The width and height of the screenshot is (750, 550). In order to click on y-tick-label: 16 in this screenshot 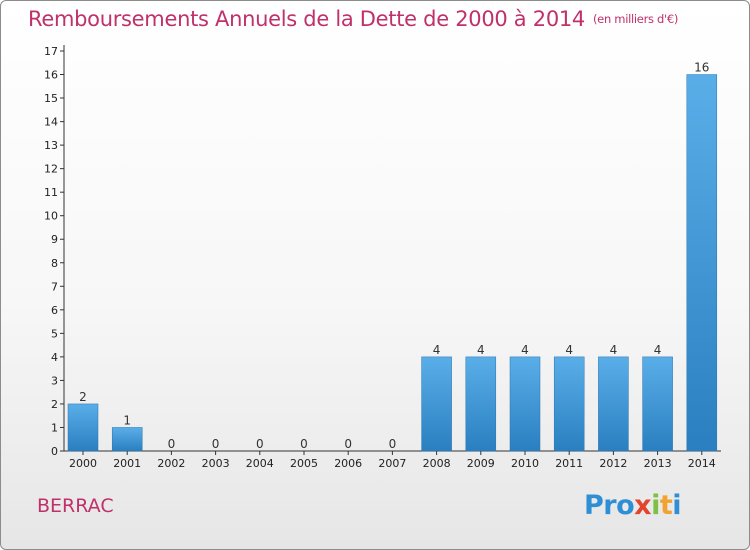, I will do `click(51, 75)`.